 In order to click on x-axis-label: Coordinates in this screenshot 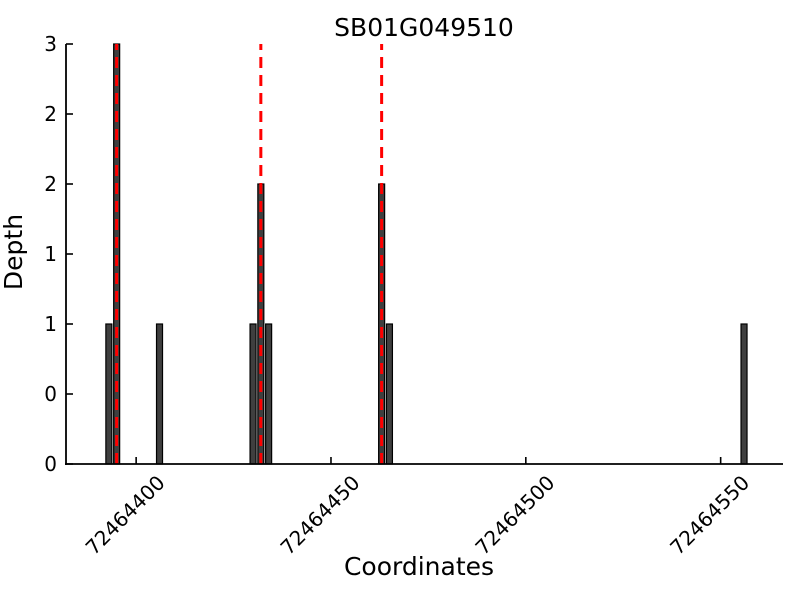, I will do `click(419, 566)`.